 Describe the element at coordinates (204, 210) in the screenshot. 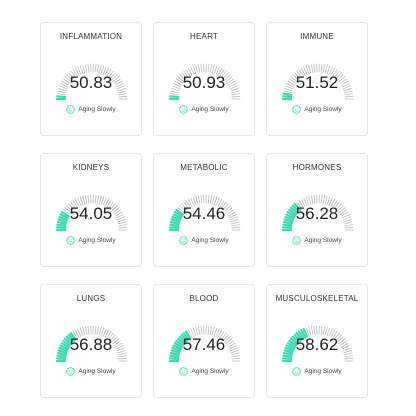

I see `metric-card-metabolic: METABOLIC 54.46 Aging Slowly` at that location.